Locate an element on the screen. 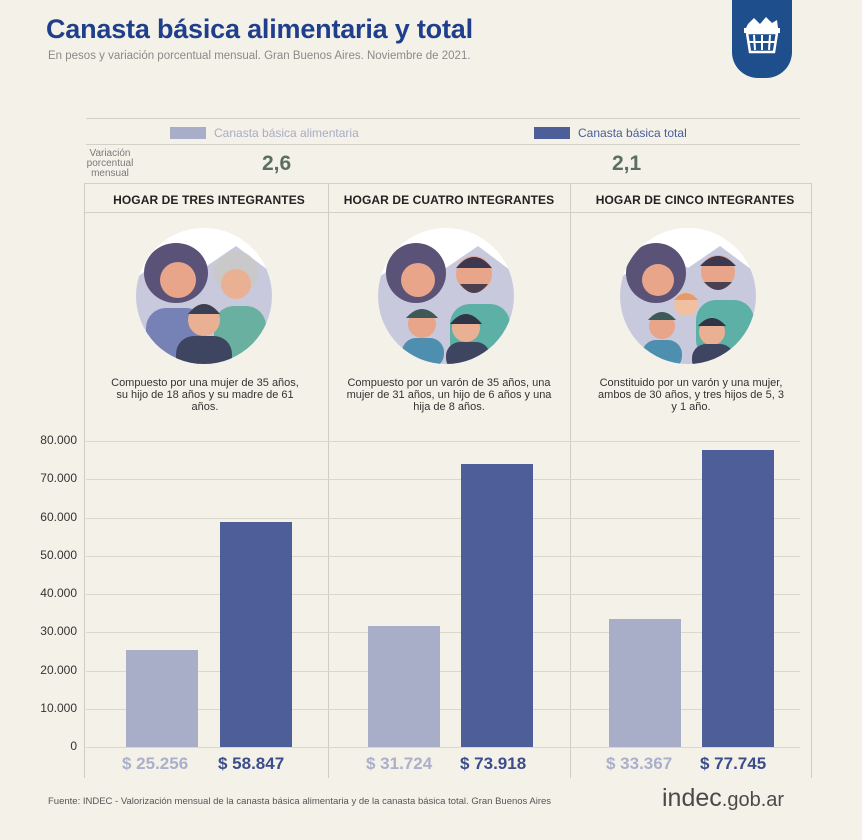 The height and width of the screenshot is (840, 862). y-tick-label: 0 is located at coordinates (73, 746).